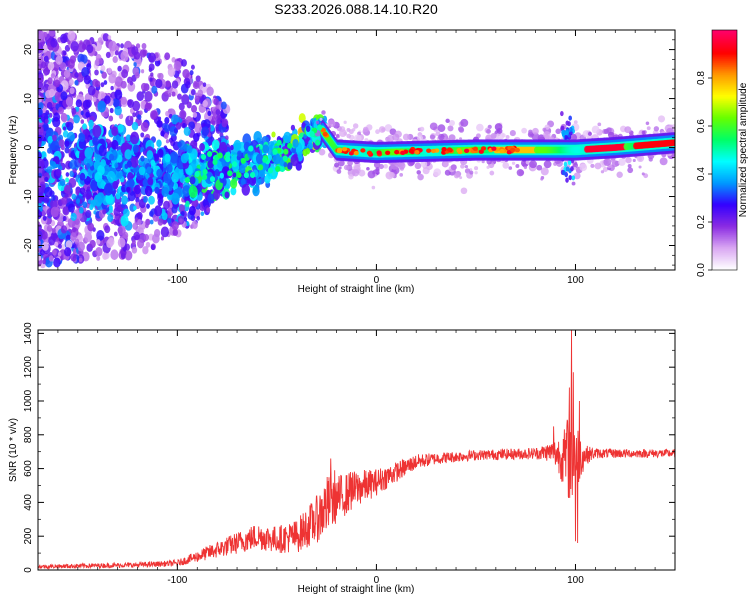  Describe the element at coordinates (28, 99) in the screenshot. I see `y-tick-label-spec-10: 10` at that location.